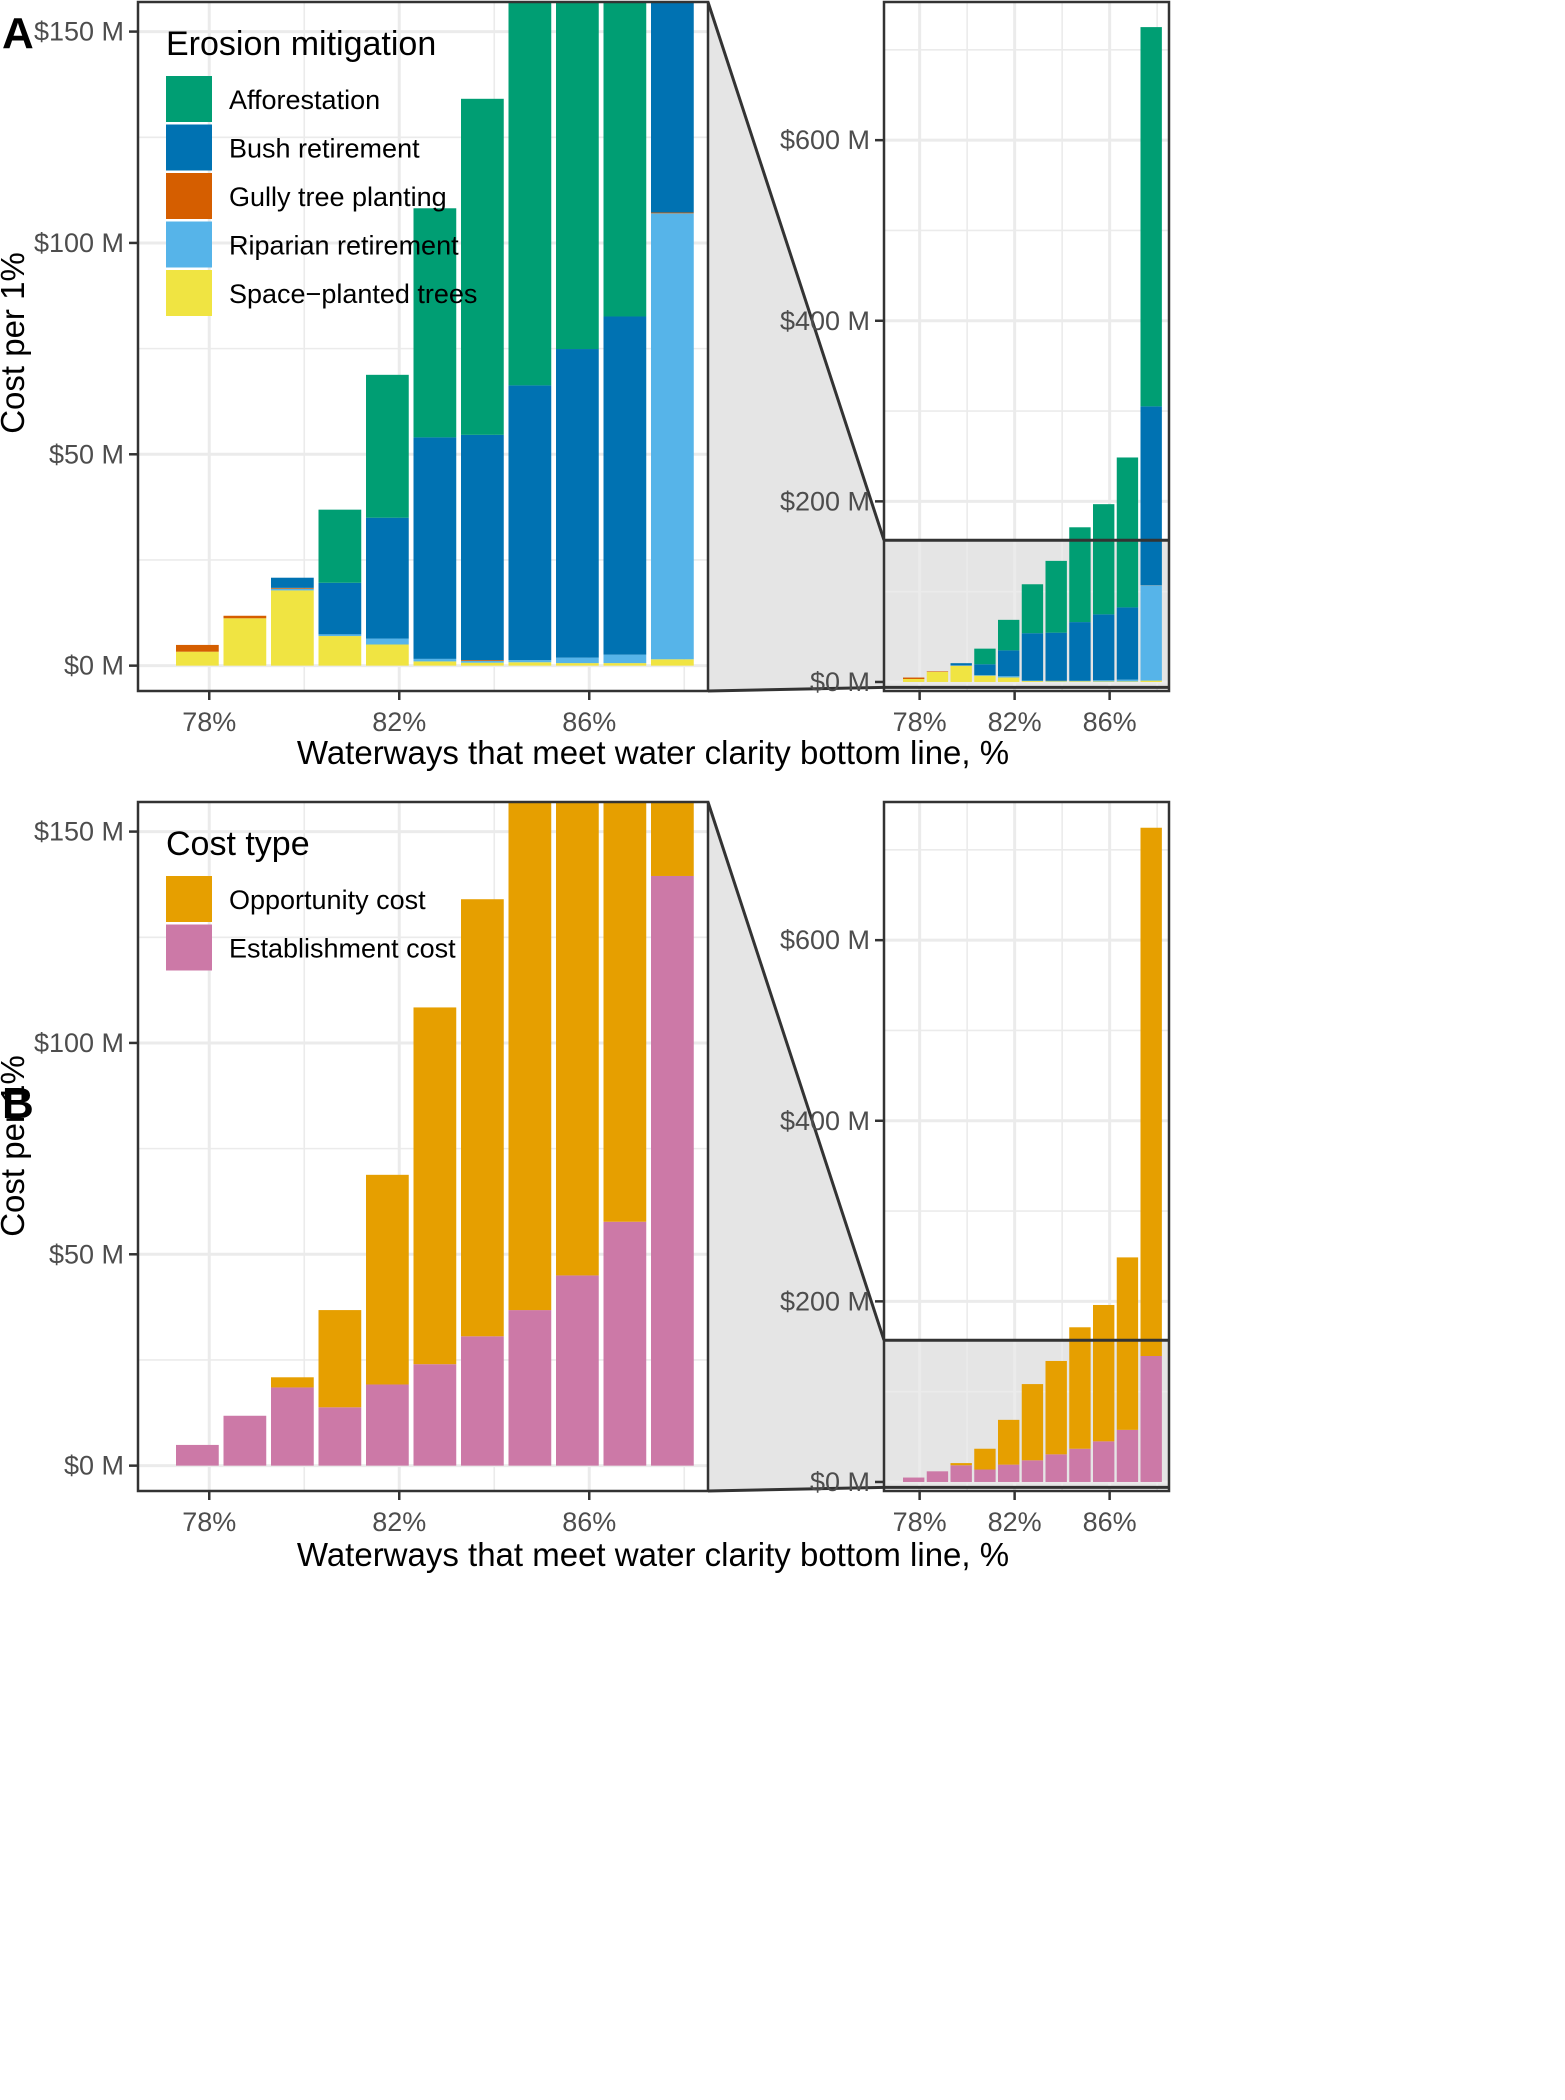 This screenshot has width=1565, height=2100. Describe the element at coordinates (589, 722) in the screenshot. I see `panel-a-main-xtick-label: 86%` at that location.